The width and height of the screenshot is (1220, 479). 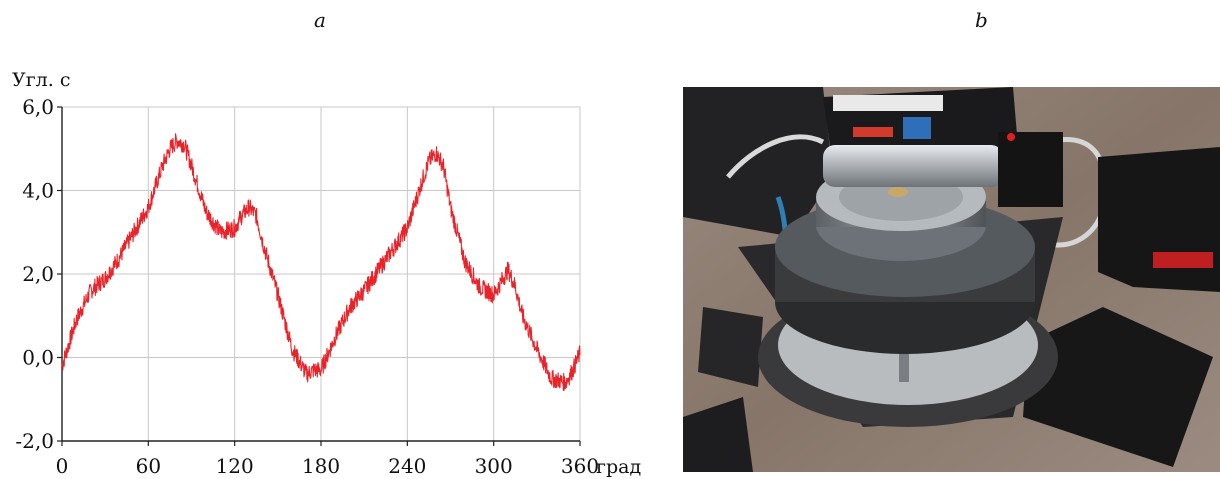 I want to click on y-tick-label: 0,0, so click(x=38, y=358).